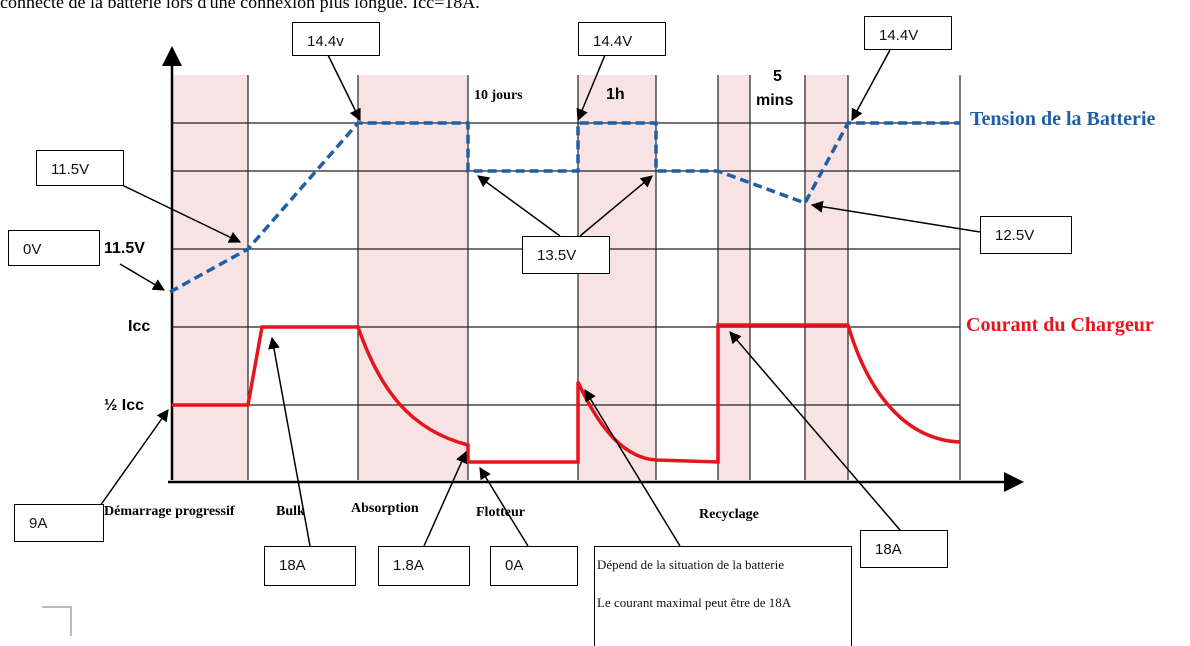  Describe the element at coordinates (124, 405) in the screenshot. I see `y-label-half-icc: ½ Icc` at that location.